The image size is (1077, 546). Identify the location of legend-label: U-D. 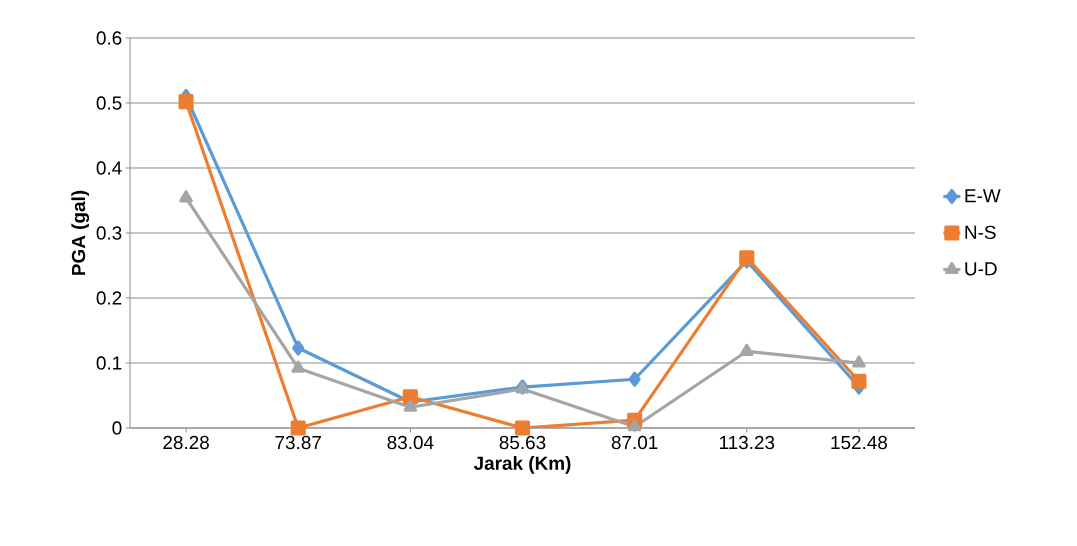
(981, 269).